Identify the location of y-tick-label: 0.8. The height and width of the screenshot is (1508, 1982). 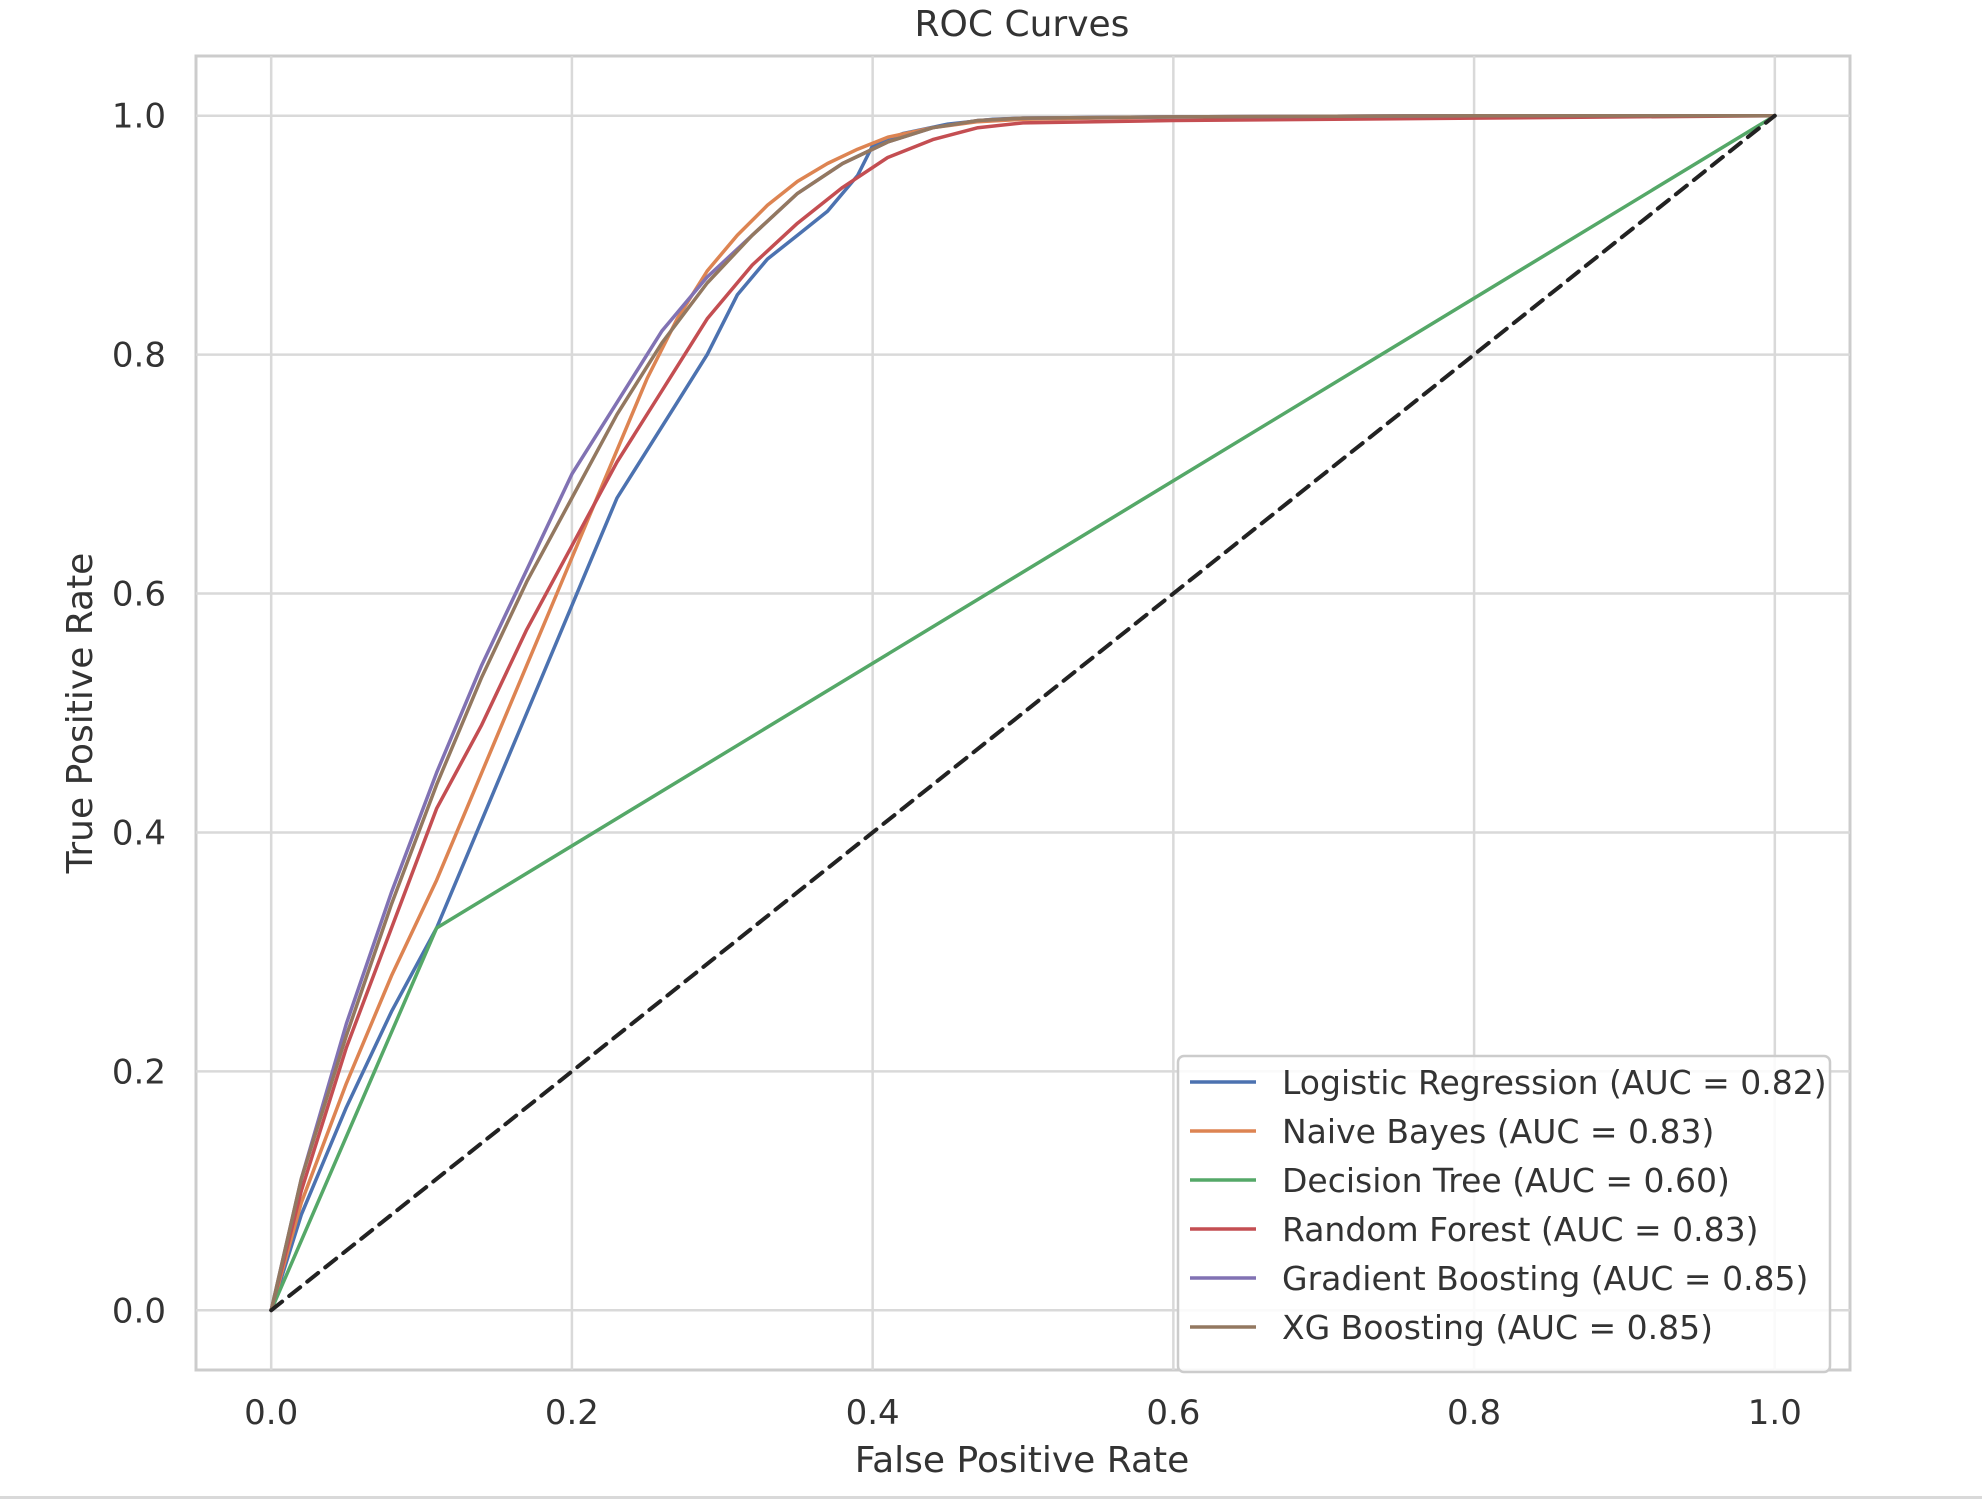
(139, 356).